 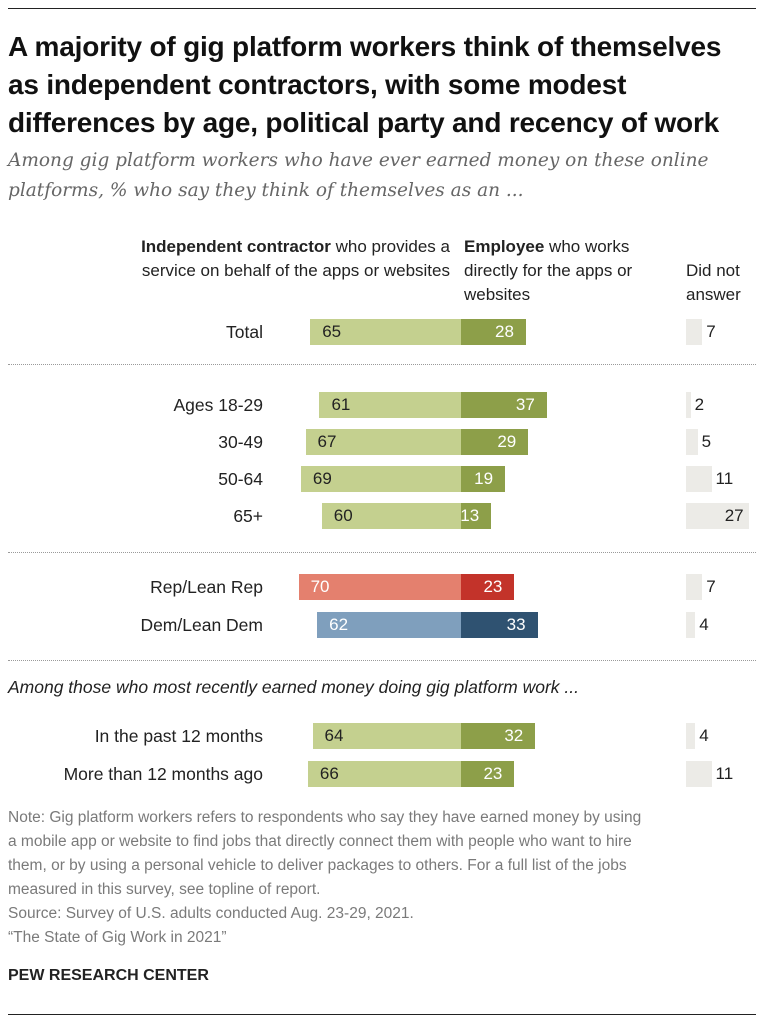 What do you see at coordinates (504, 331) in the screenshot?
I see `bar-value-label: 28` at bounding box center [504, 331].